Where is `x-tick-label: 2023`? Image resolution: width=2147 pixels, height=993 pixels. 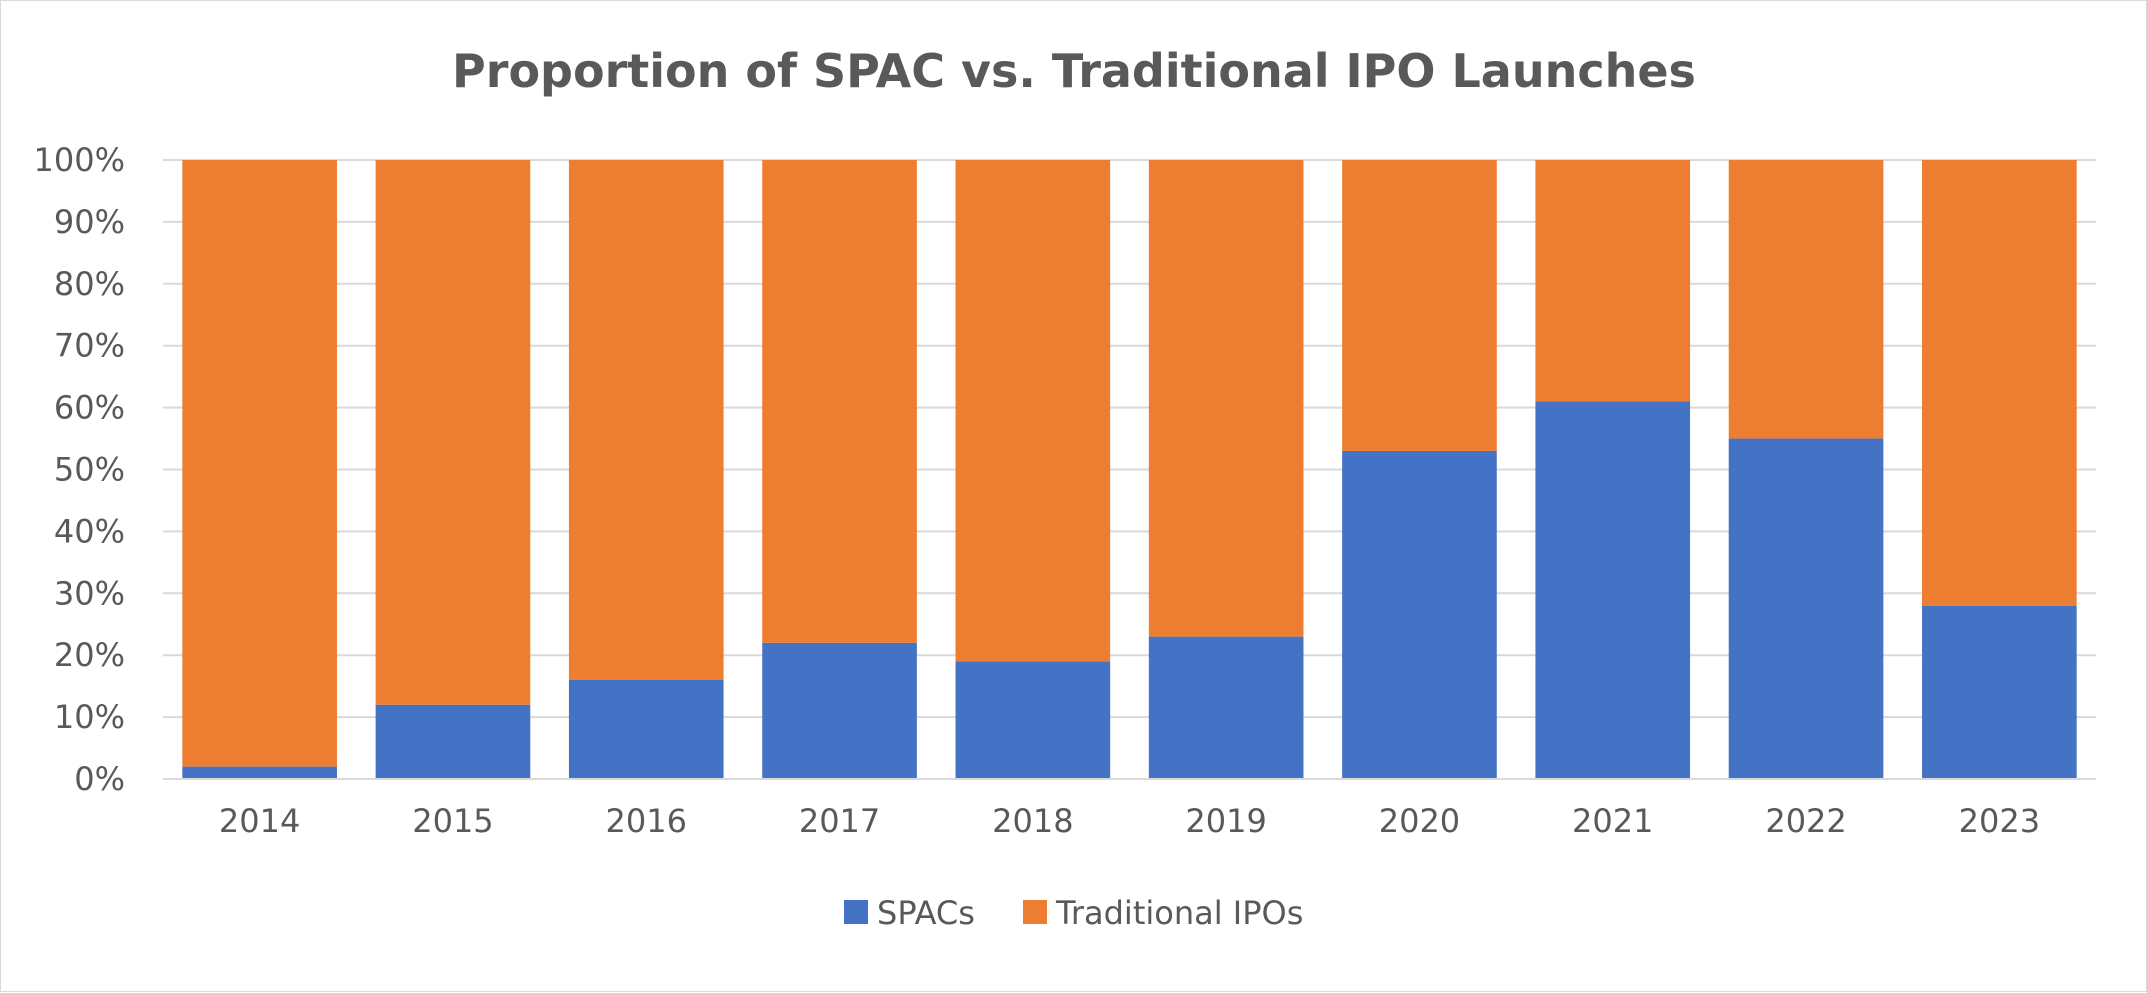 x-tick-label: 2023 is located at coordinates (1999, 821).